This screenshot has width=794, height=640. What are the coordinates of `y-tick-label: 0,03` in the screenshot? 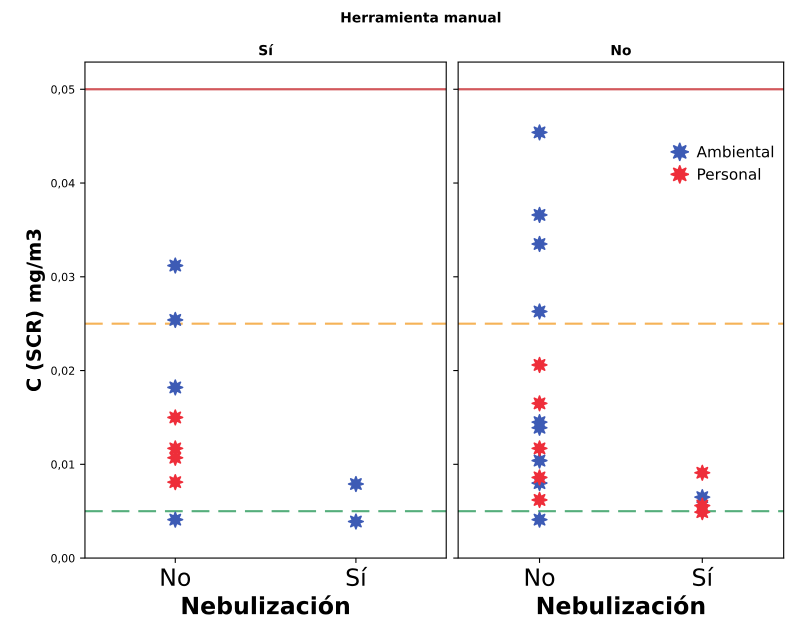 It's located at (62, 277).